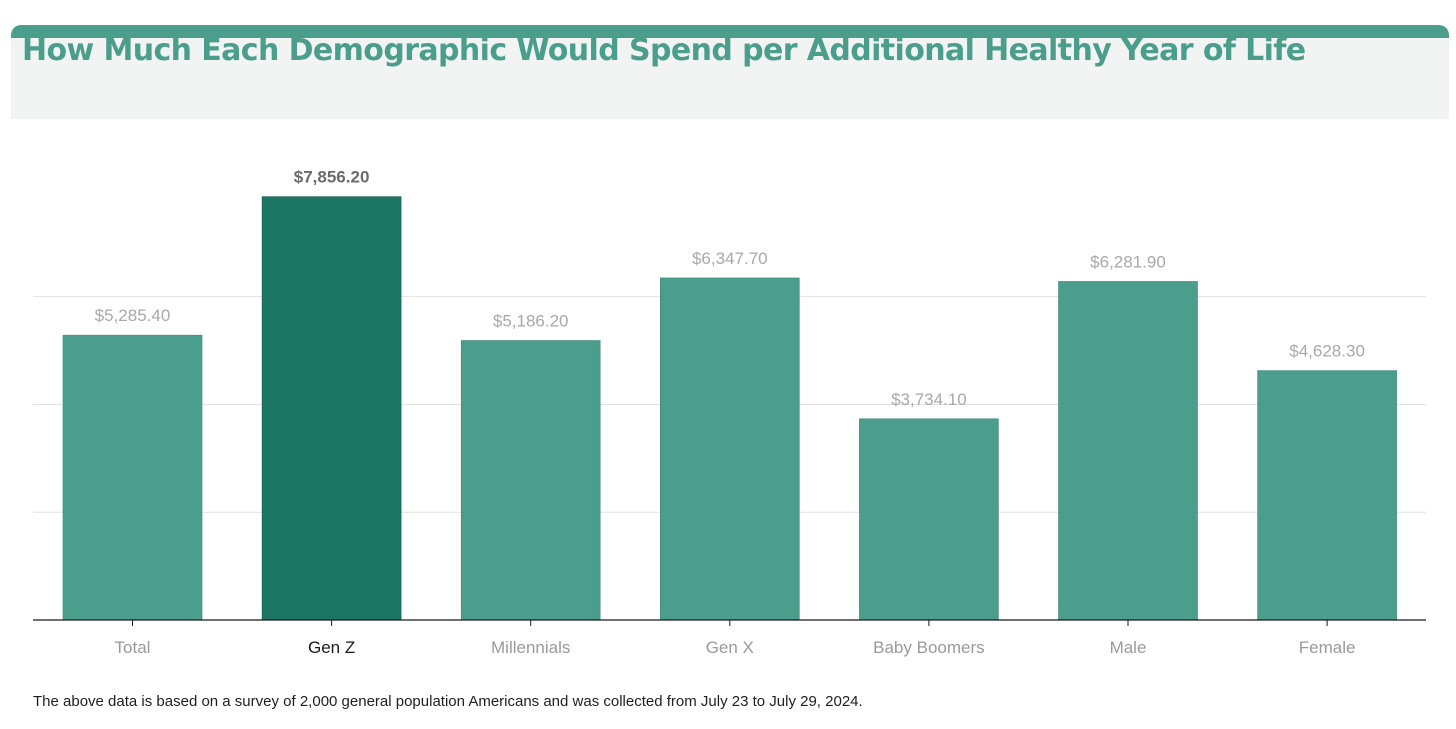 The image size is (1456, 729). I want to click on x-tick-label: Female, so click(1327, 647).